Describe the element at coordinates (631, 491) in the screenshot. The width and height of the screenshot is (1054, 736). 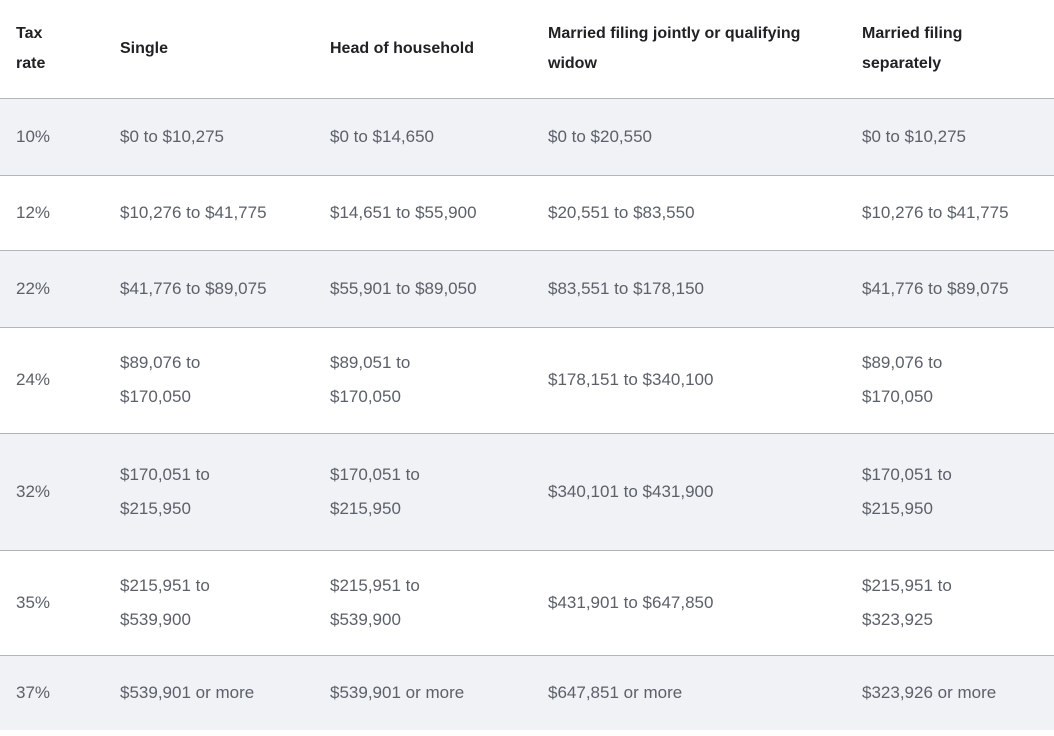
I see `married-jointly-range-cell: $340,101 to $431,900` at that location.